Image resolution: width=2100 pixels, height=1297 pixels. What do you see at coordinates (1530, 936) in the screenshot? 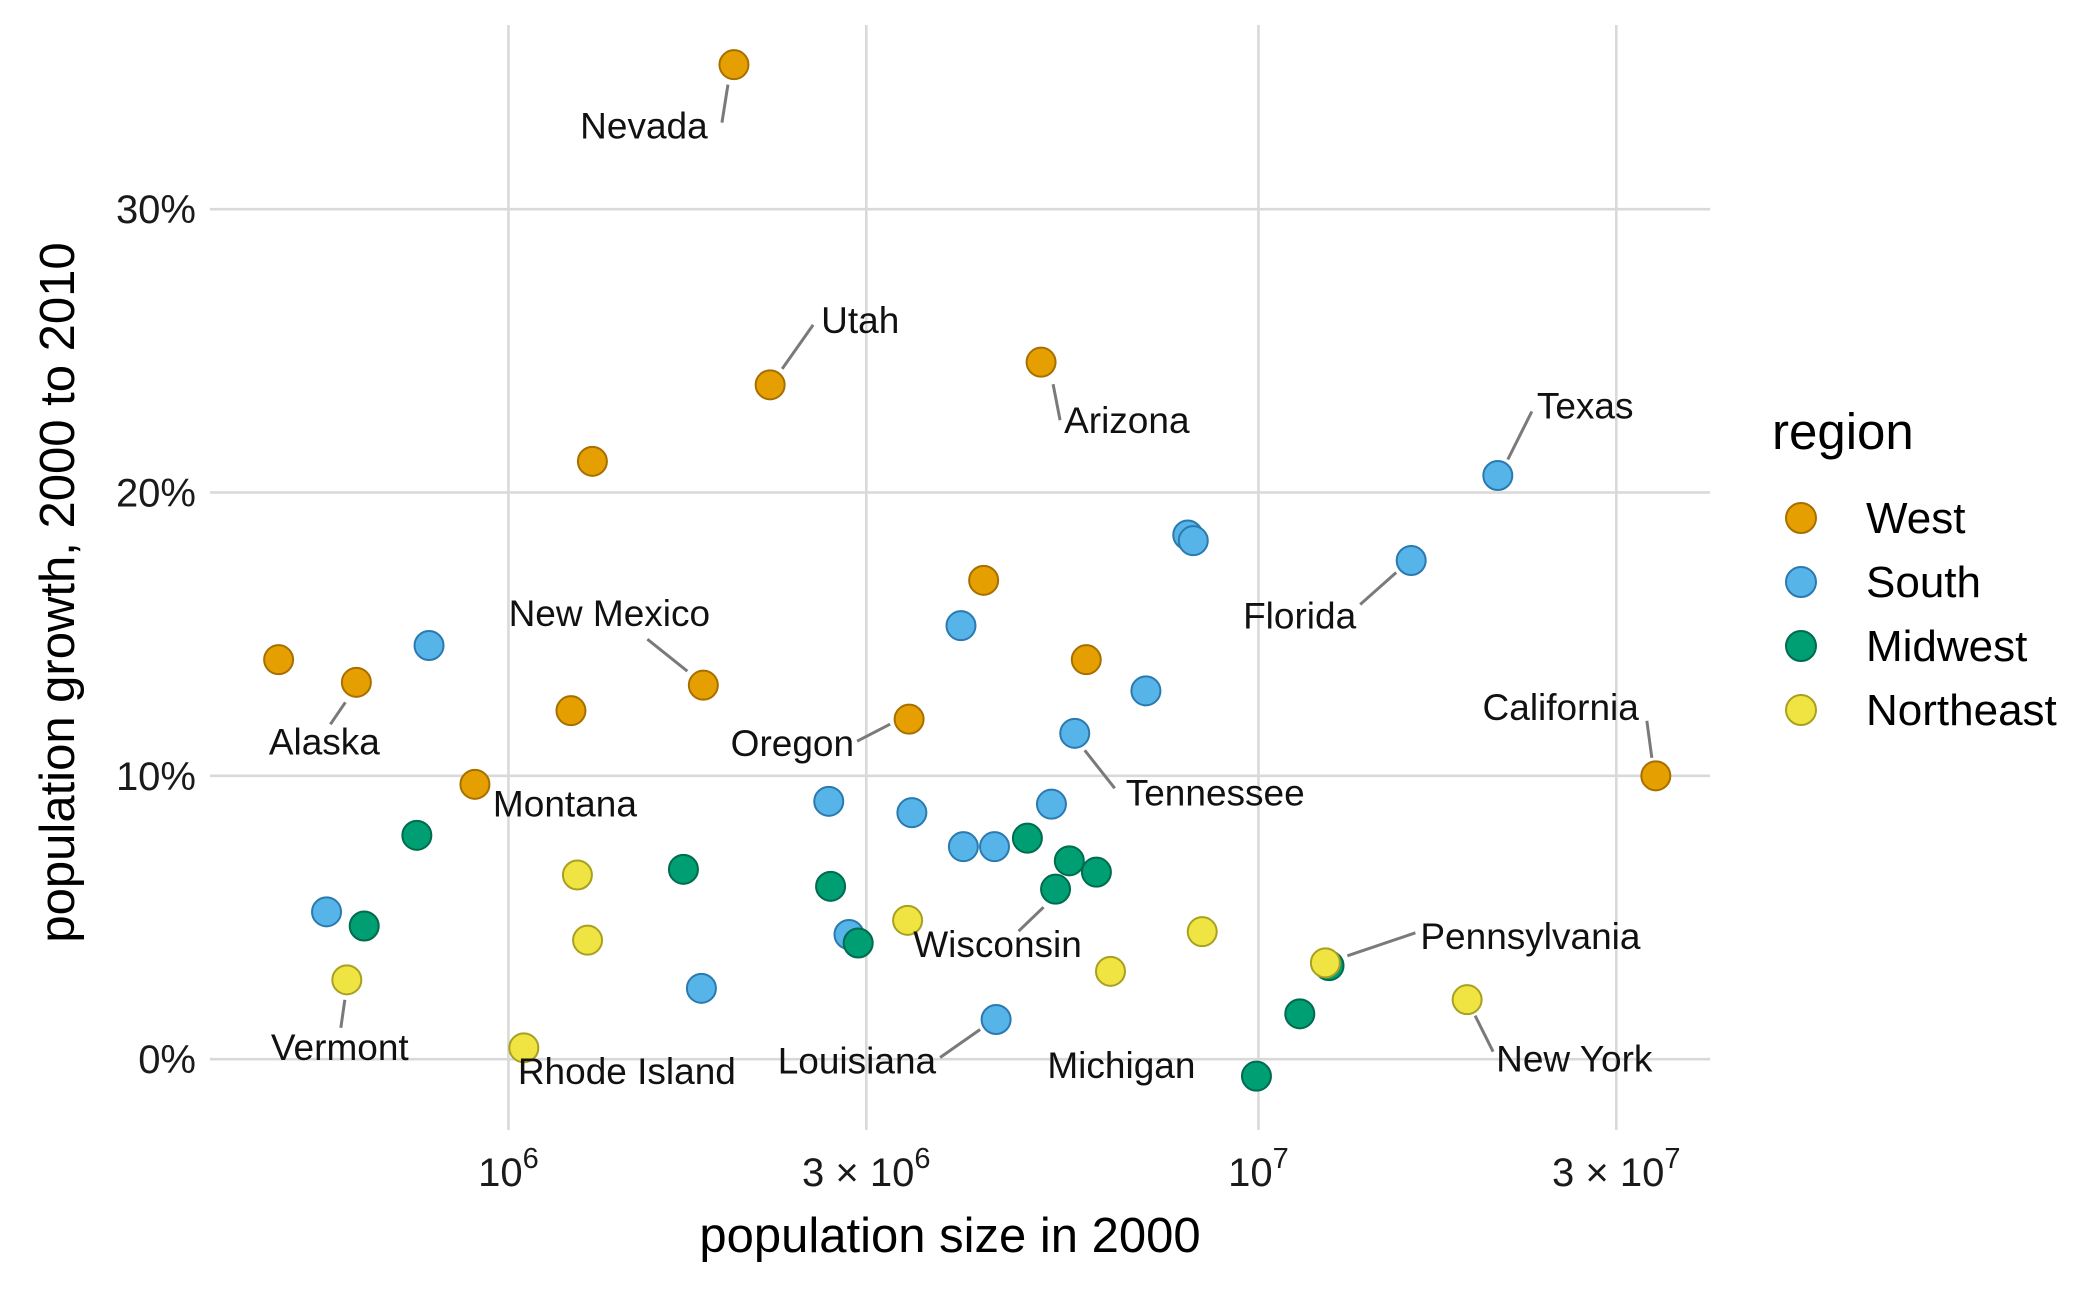
I see `point-label: Pennsylvania` at bounding box center [1530, 936].